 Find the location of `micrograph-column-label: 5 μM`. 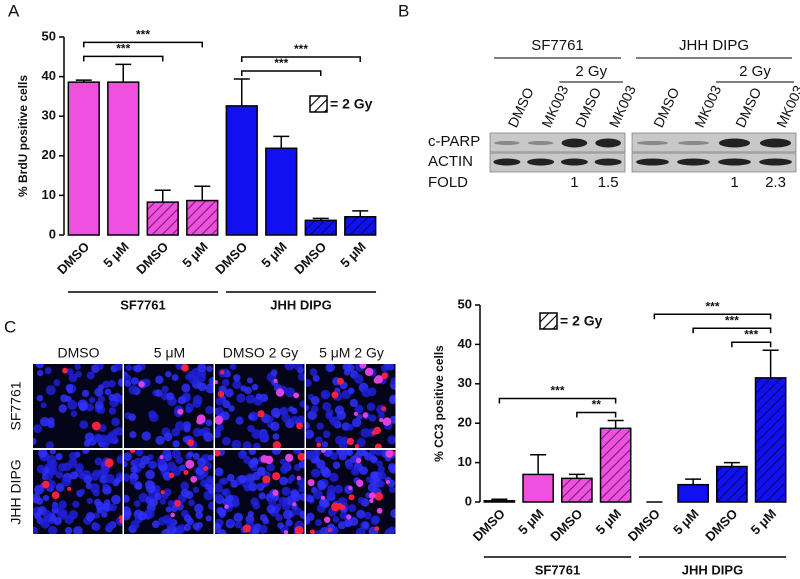

micrograph-column-label: 5 μM is located at coordinates (169, 353).